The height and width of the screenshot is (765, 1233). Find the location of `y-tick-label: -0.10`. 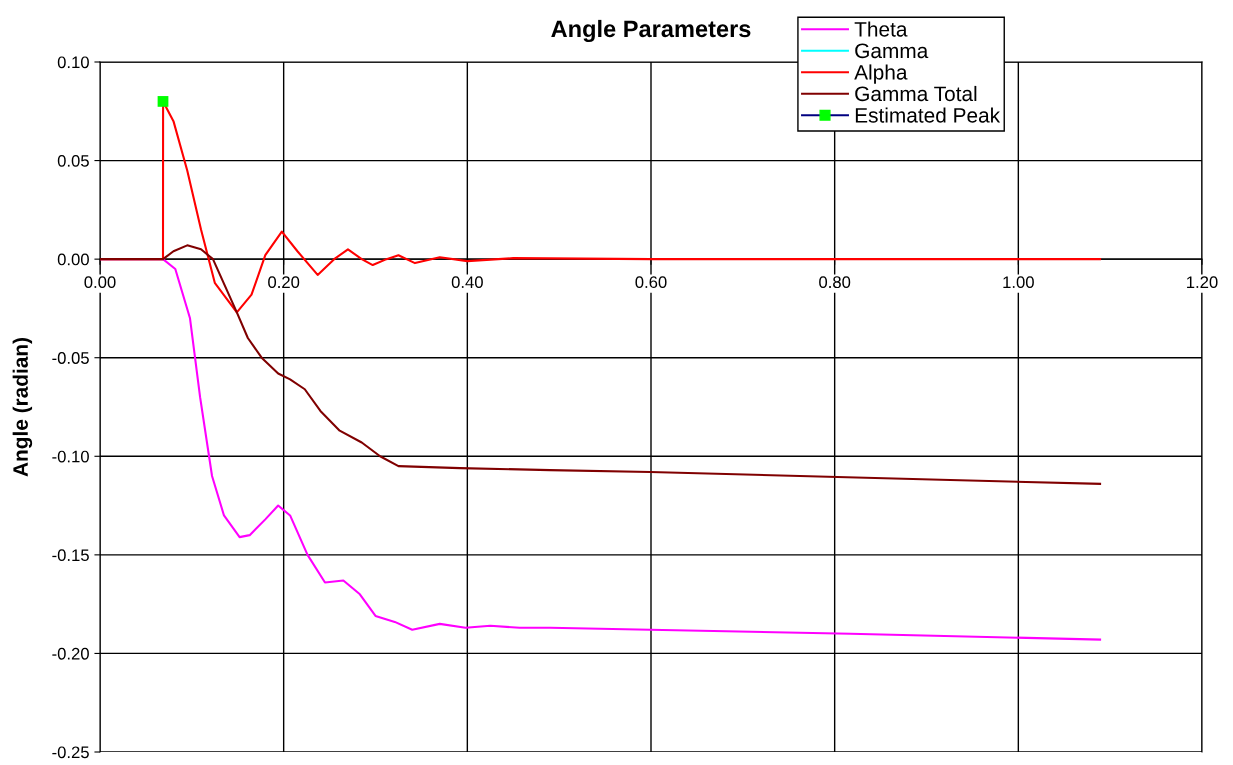

y-tick-label: -0.10 is located at coordinates (70, 456).